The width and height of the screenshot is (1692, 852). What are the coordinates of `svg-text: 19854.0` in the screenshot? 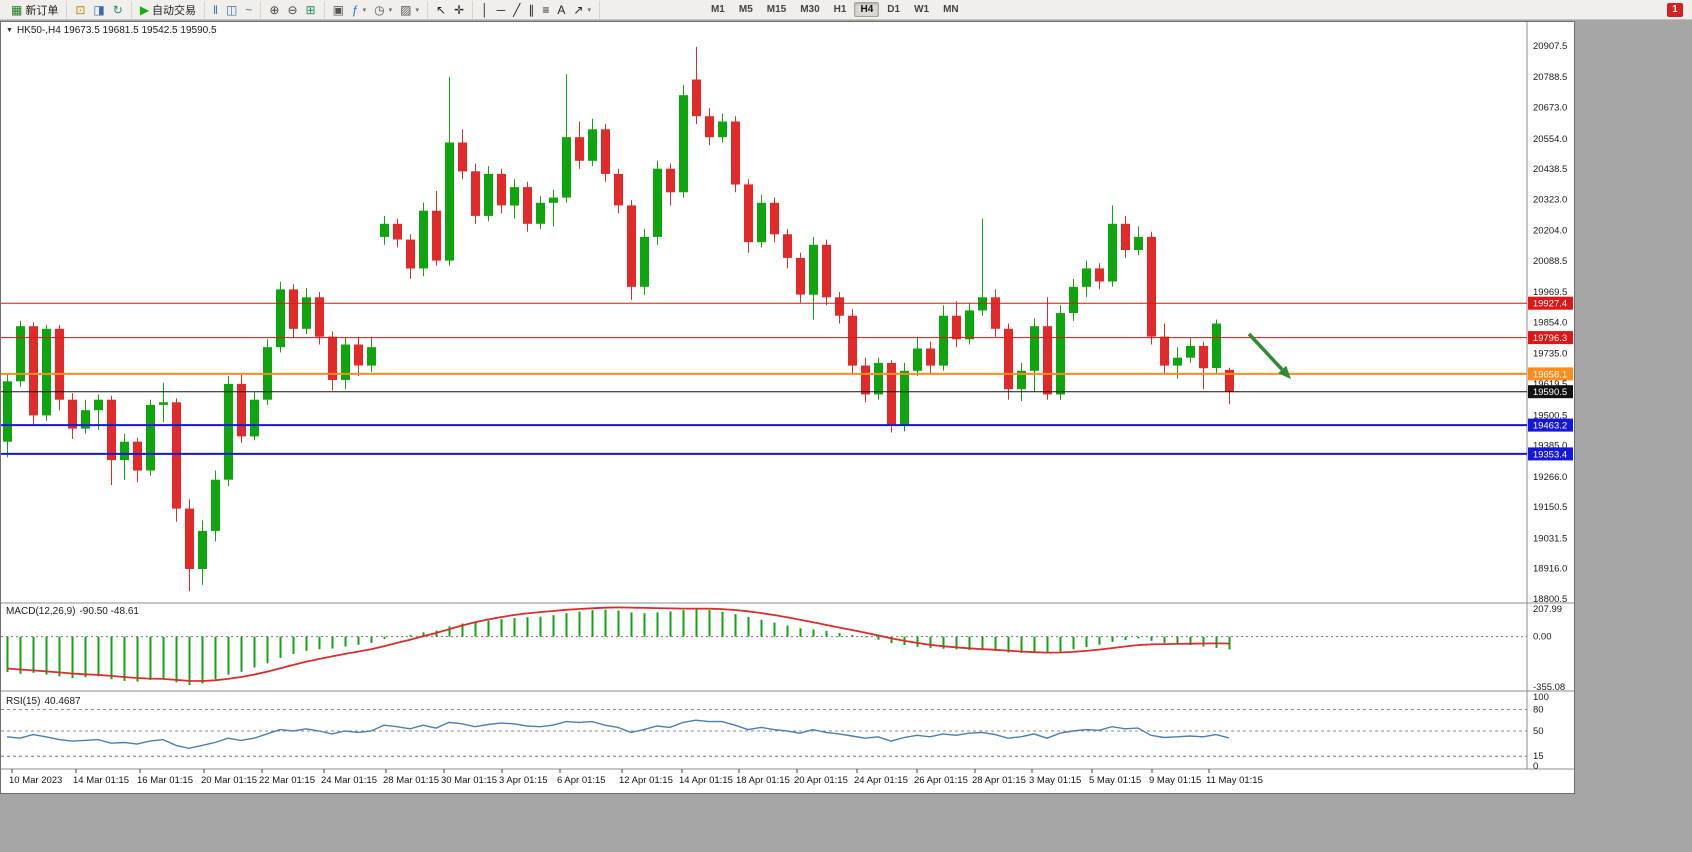 It's located at (1550, 323).